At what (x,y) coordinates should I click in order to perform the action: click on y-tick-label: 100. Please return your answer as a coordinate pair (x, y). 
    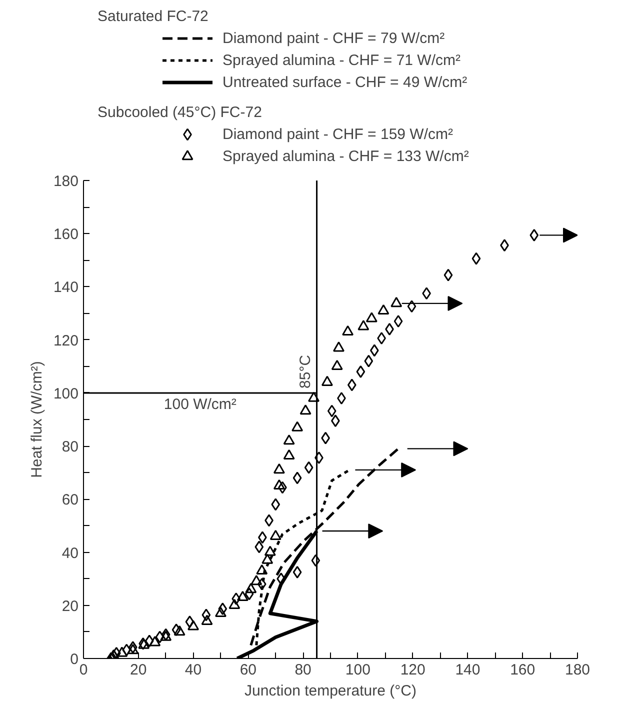
    Looking at the image, I should click on (66, 393).